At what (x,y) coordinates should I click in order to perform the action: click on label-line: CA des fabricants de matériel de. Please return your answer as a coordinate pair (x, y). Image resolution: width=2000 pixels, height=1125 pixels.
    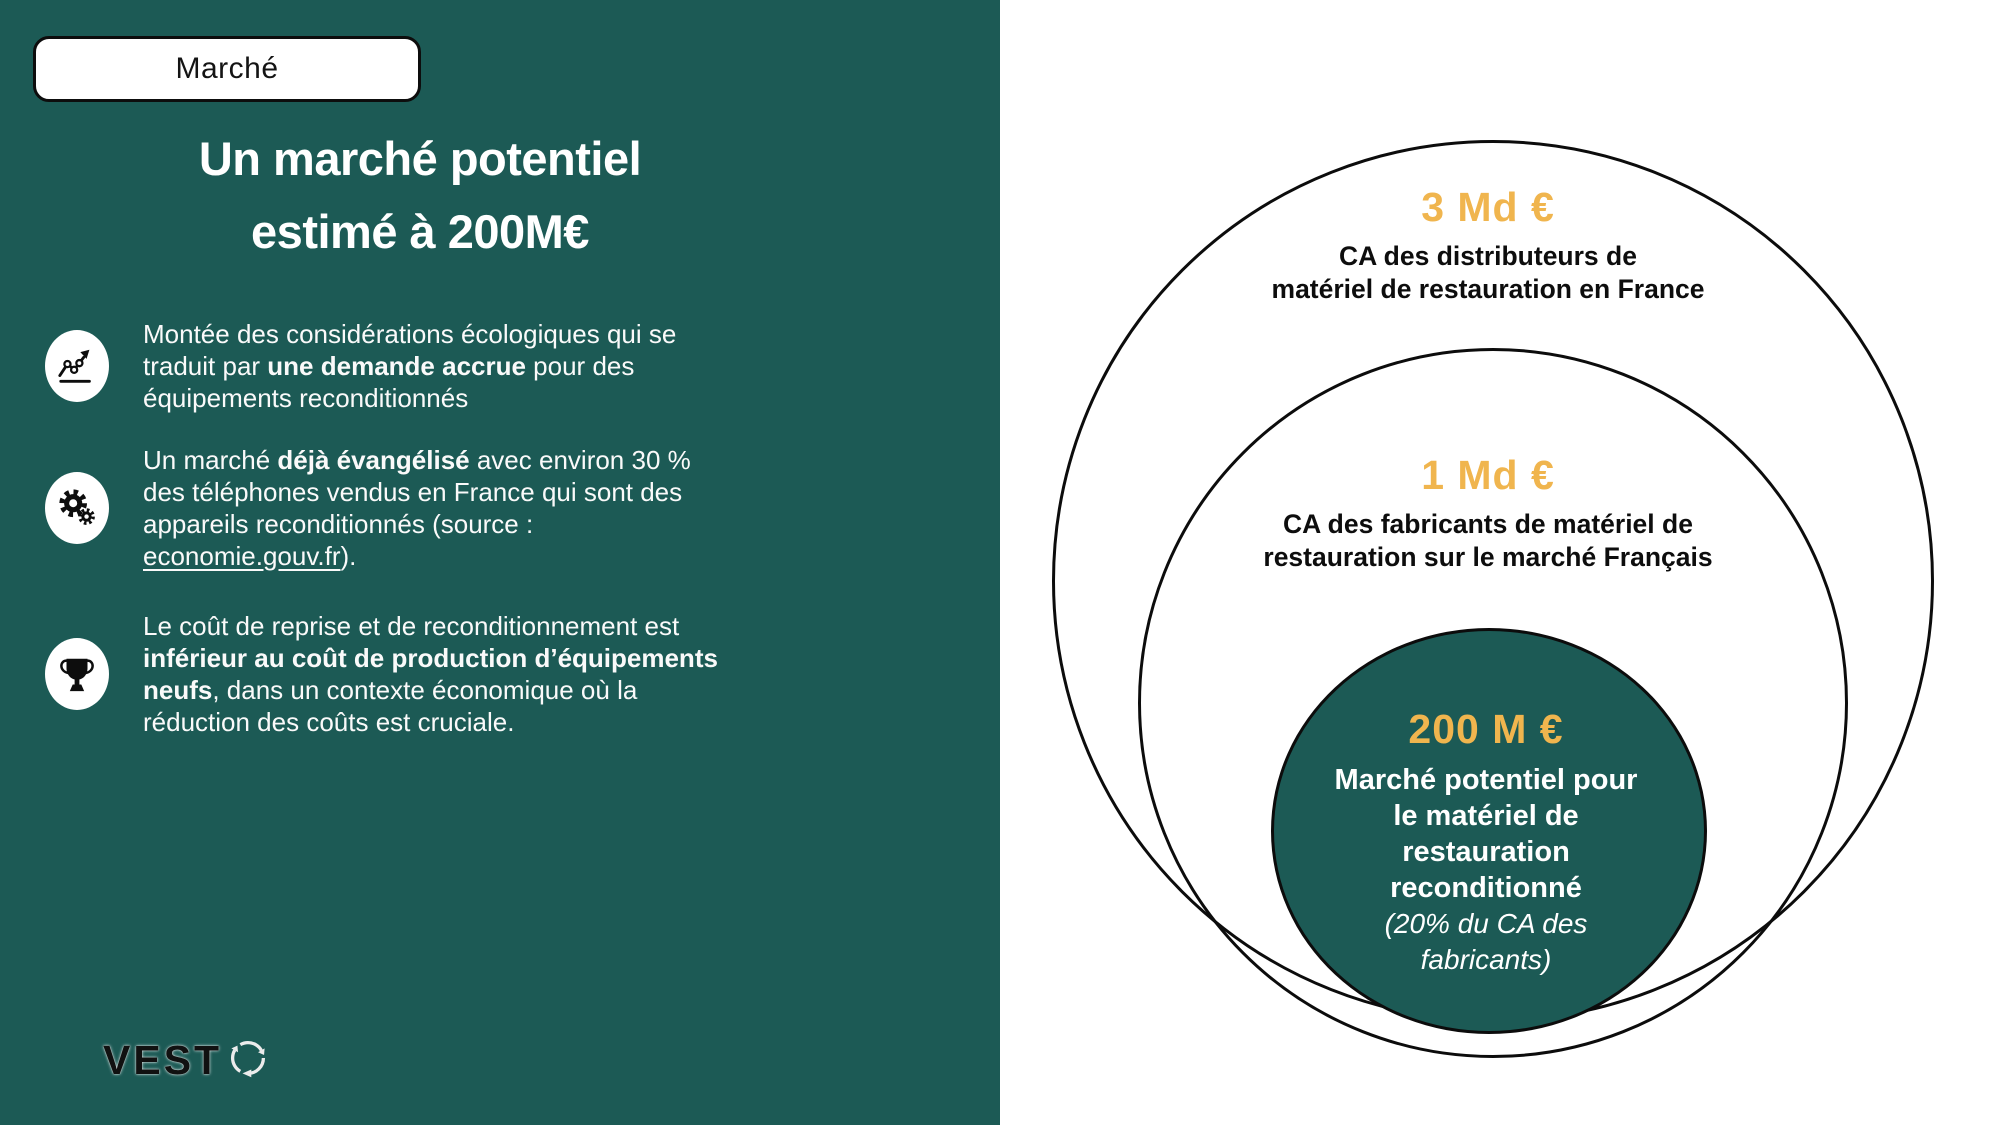
    Looking at the image, I should click on (1488, 524).